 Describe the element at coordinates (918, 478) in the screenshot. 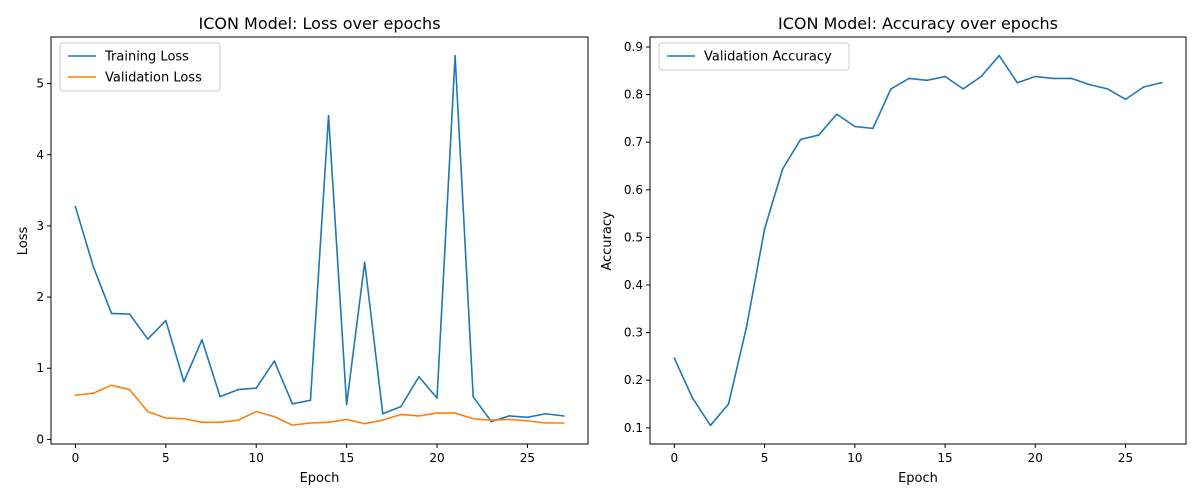

I see `accuracy-chart-xlabel: Epoch` at that location.